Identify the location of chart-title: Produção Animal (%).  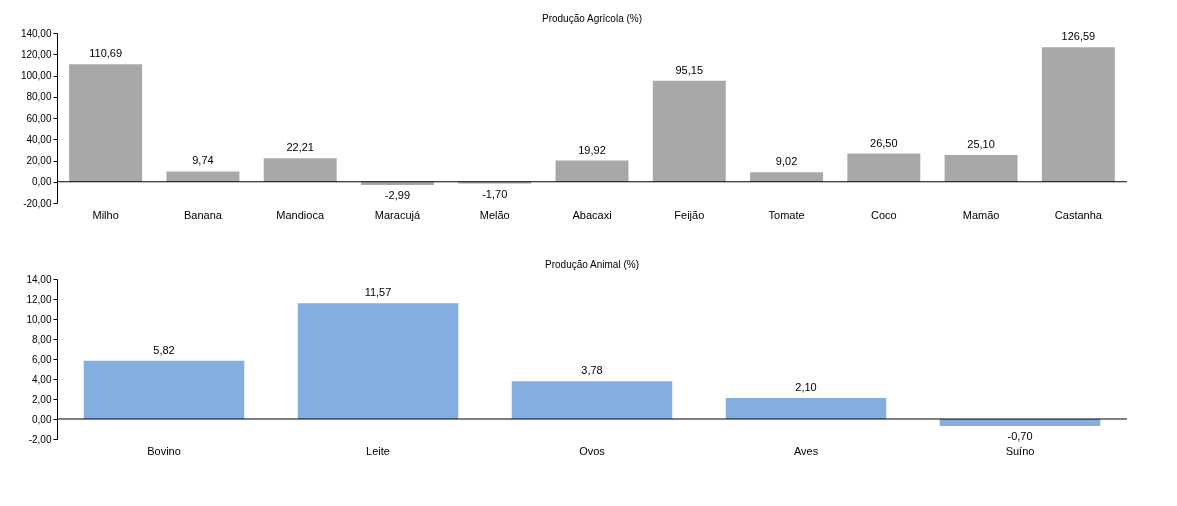
(592, 264).